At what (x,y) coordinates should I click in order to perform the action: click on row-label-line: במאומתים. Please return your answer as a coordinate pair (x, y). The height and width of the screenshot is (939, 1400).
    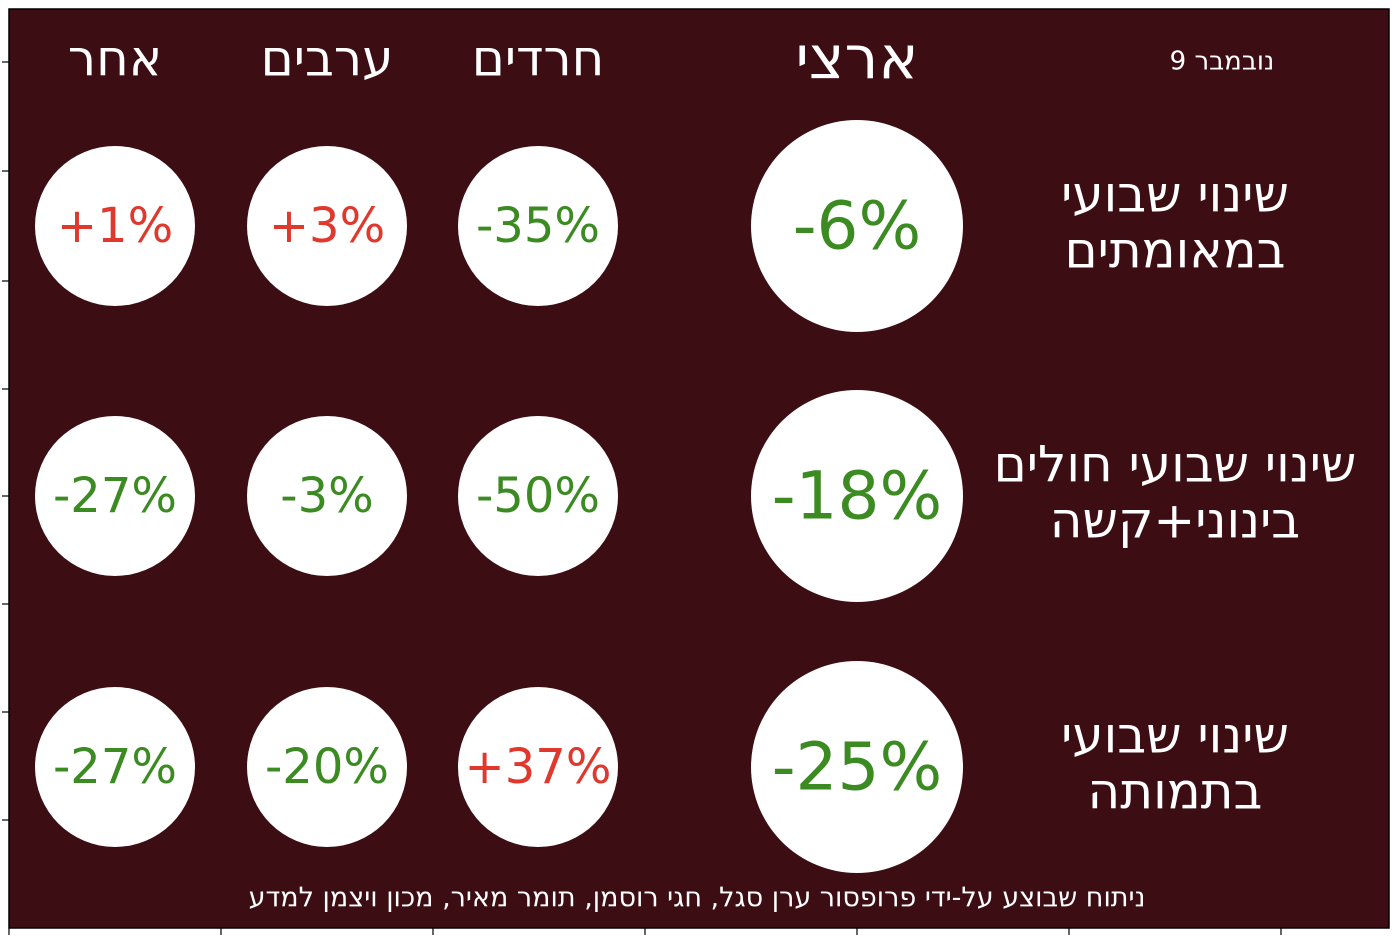
    Looking at the image, I should click on (1174, 251).